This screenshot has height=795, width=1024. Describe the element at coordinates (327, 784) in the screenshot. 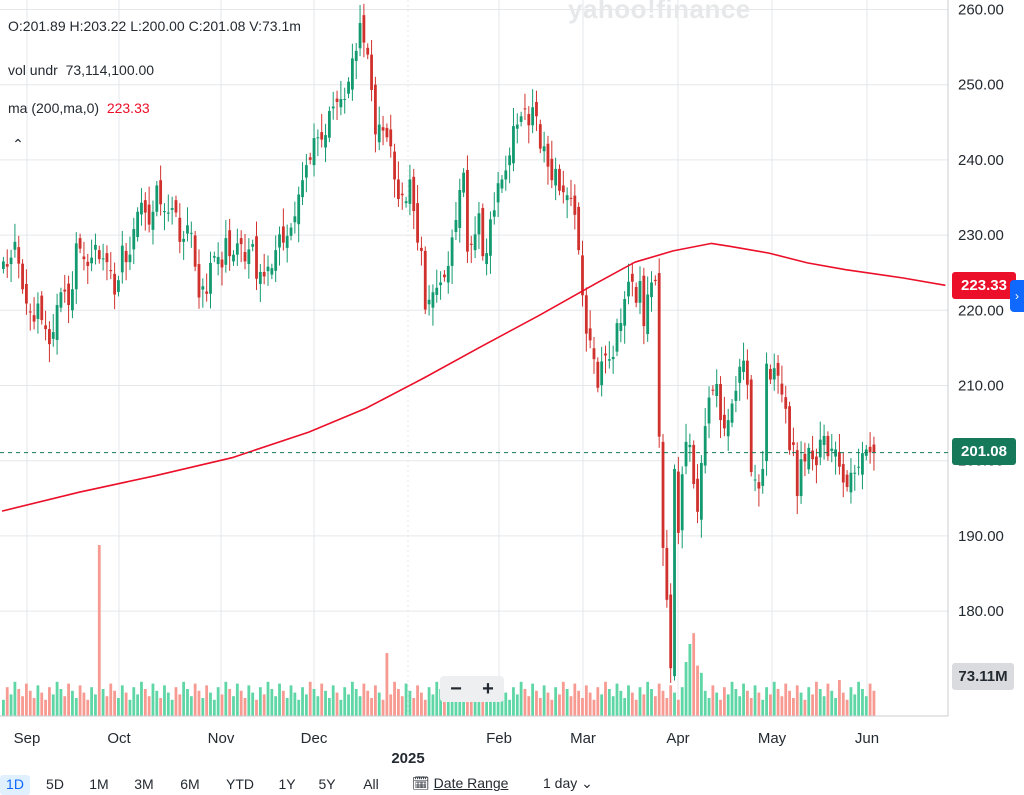

I see `range-5y-button: 5Y` at that location.